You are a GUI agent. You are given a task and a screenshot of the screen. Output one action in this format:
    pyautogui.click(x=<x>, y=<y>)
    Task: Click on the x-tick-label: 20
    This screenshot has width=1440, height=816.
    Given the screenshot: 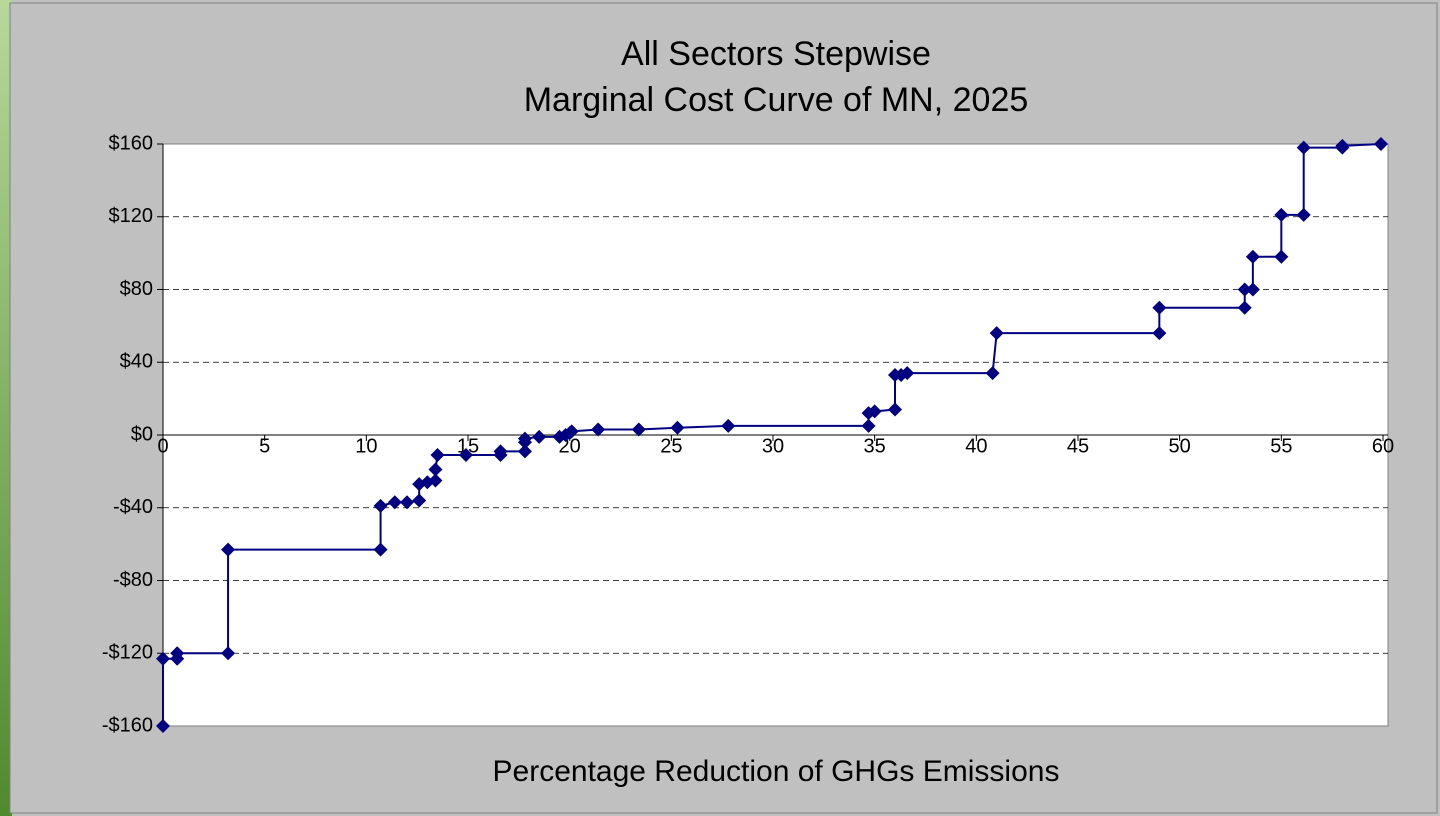 What is the action you would take?
    pyautogui.click(x=570, y=446)
    